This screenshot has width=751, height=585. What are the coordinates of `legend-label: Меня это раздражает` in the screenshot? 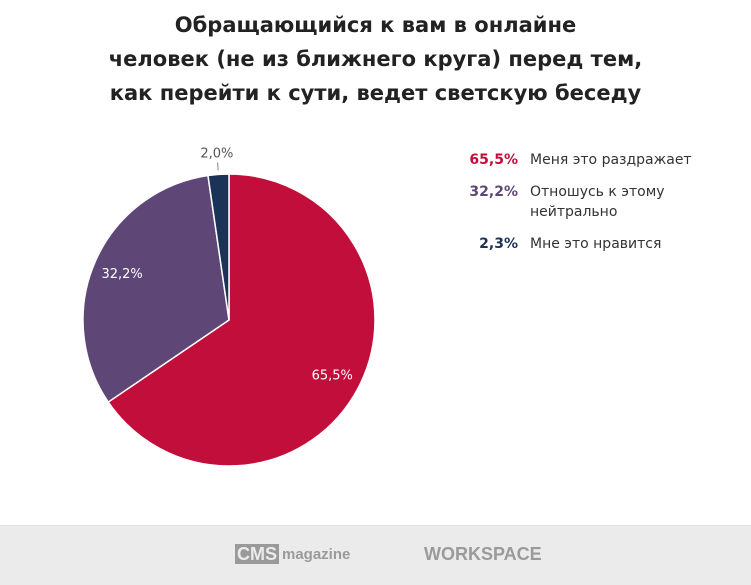 It's located at (611, 160).